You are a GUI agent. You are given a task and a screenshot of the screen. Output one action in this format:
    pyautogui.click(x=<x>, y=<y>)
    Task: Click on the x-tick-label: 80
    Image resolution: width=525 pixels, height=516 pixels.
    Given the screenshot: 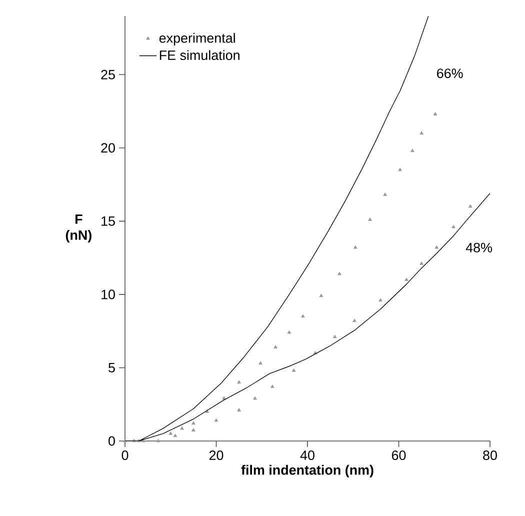 What is the action you would take?
    pyautogui.click(x=490, y=455)
    